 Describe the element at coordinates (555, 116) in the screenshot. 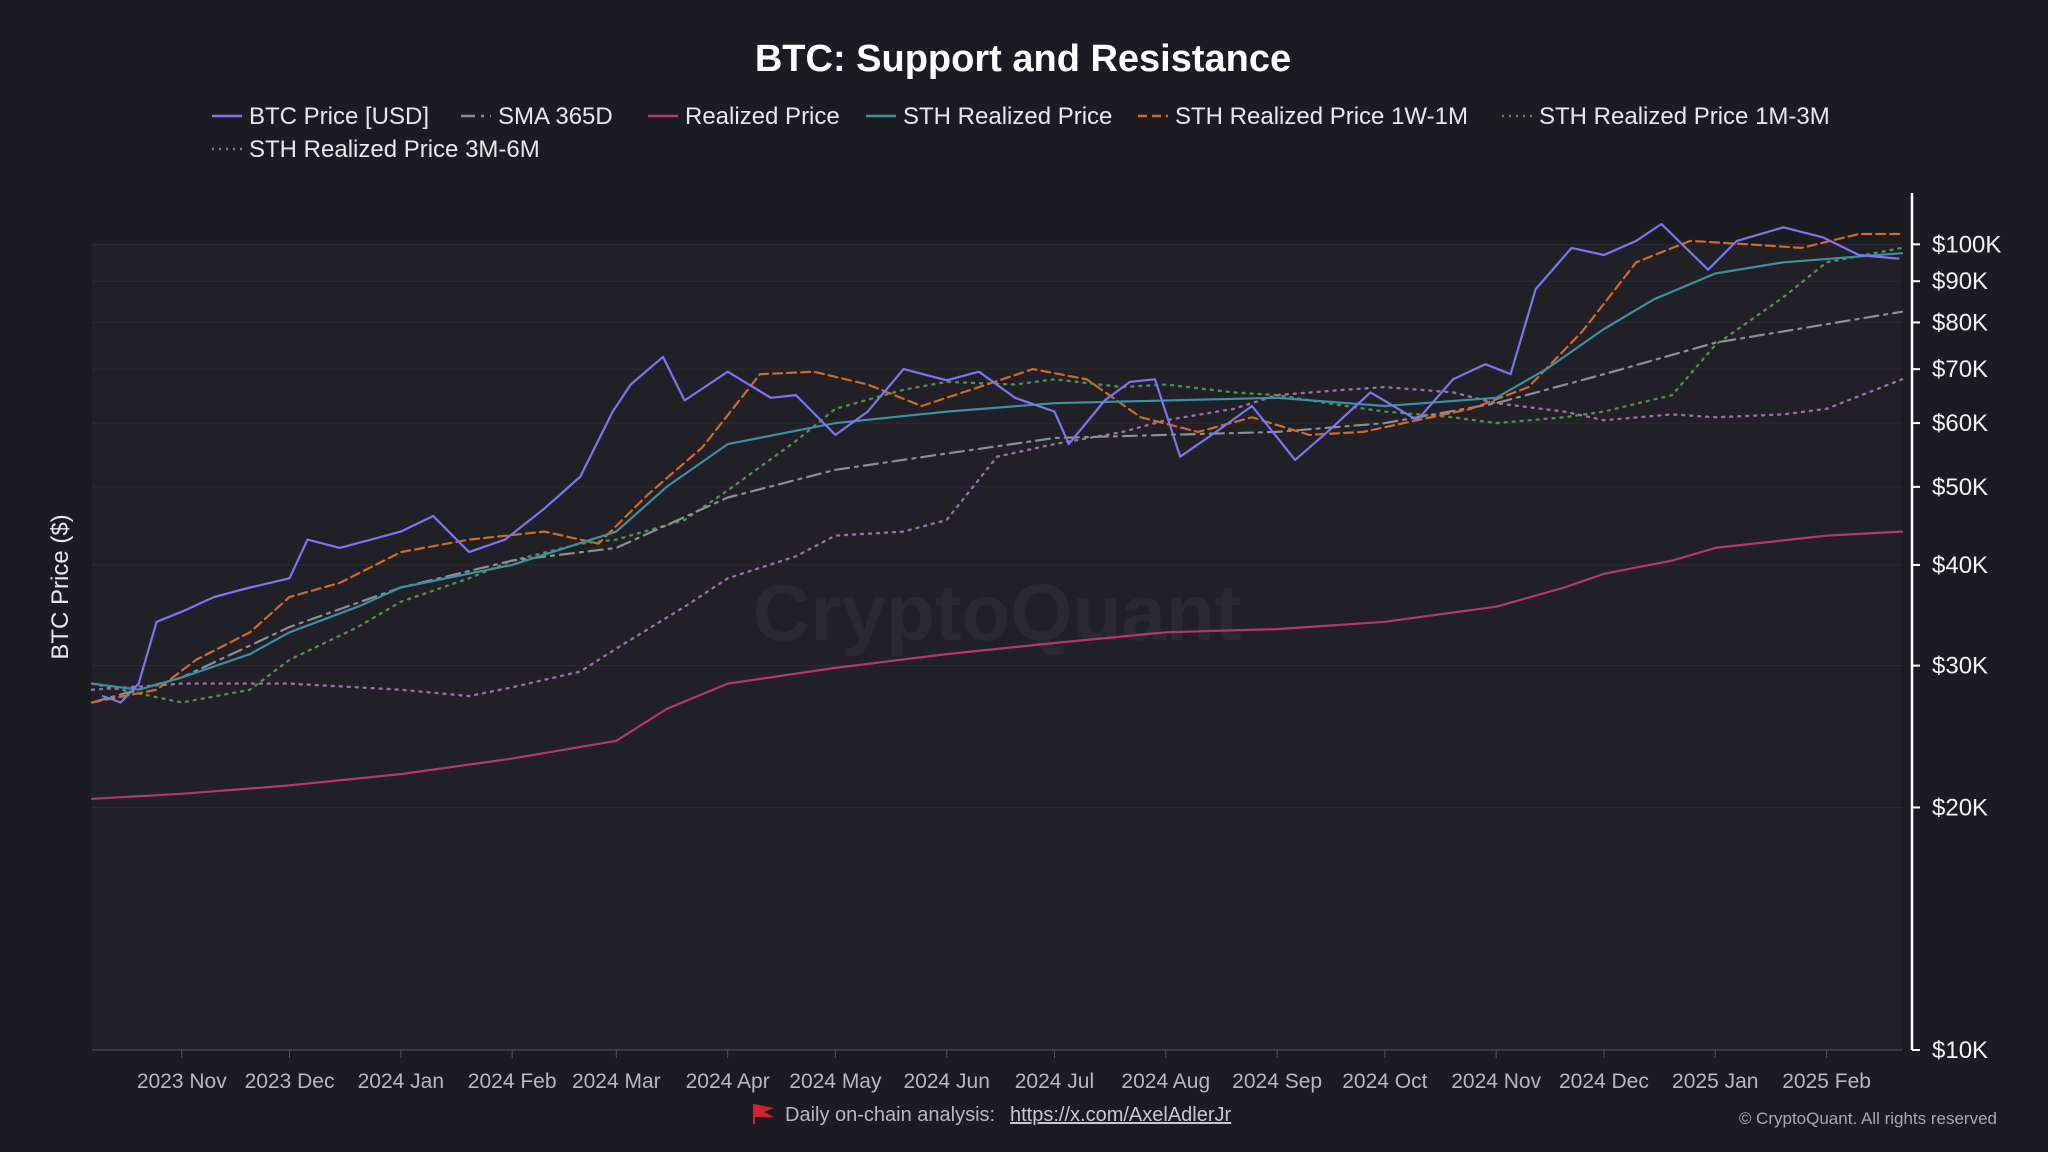

I see `legend-label: SMA 365D` at that location.